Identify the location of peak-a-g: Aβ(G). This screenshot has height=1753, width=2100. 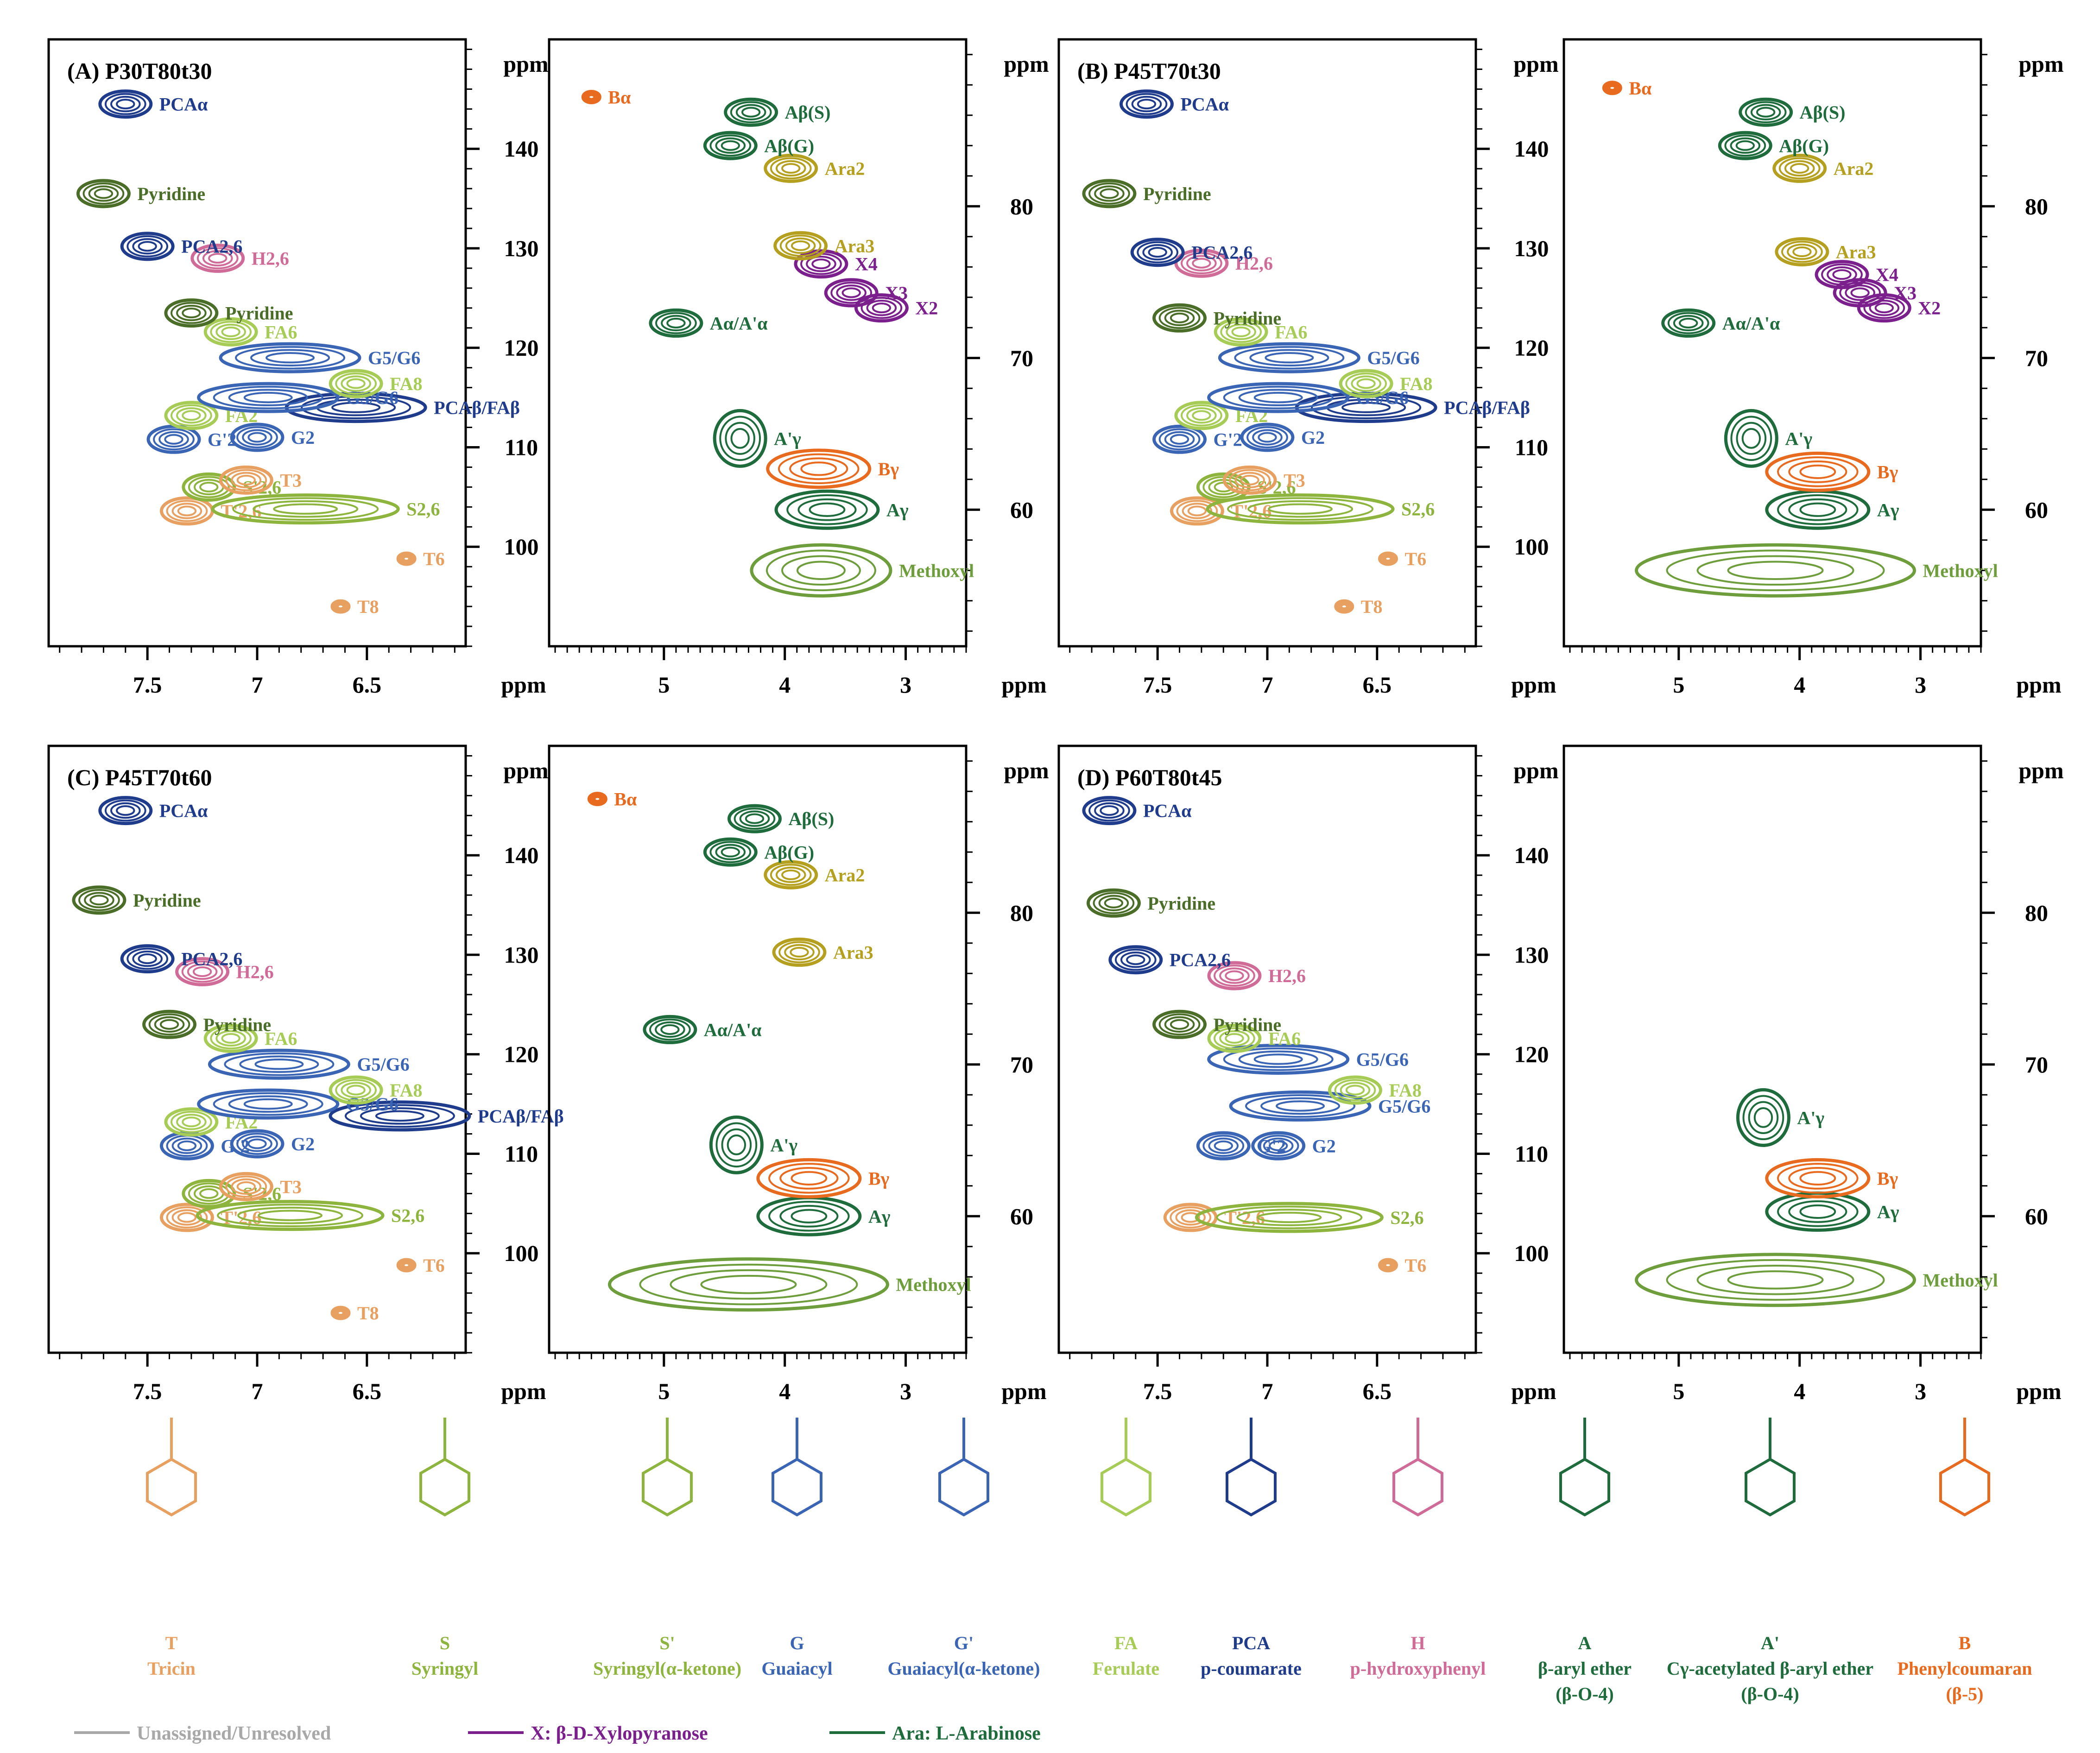
(758, 145).